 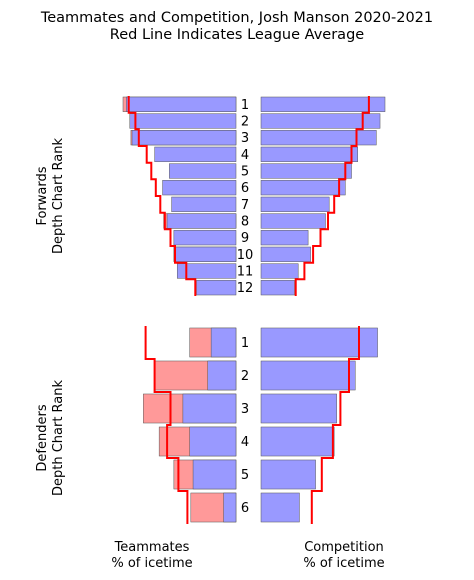 I want to click on defenders-competition-league-line, so click(x=335, y=425).